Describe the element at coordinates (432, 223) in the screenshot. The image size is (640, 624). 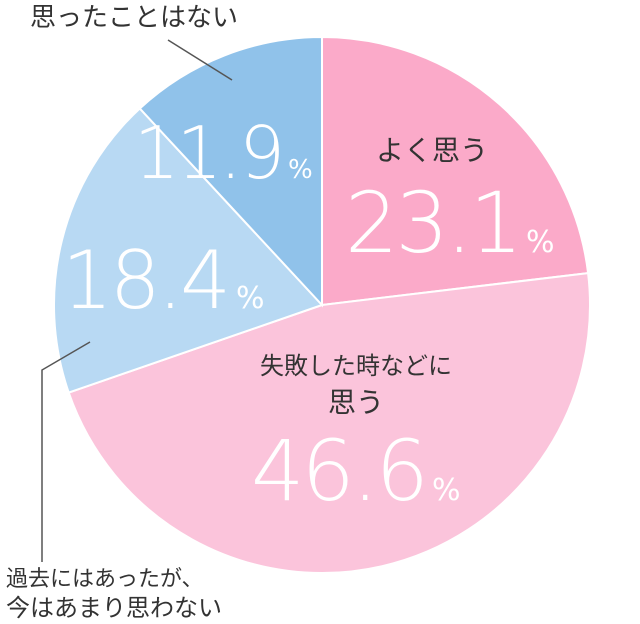
I see `slice-value-often: 23.1` at that location.